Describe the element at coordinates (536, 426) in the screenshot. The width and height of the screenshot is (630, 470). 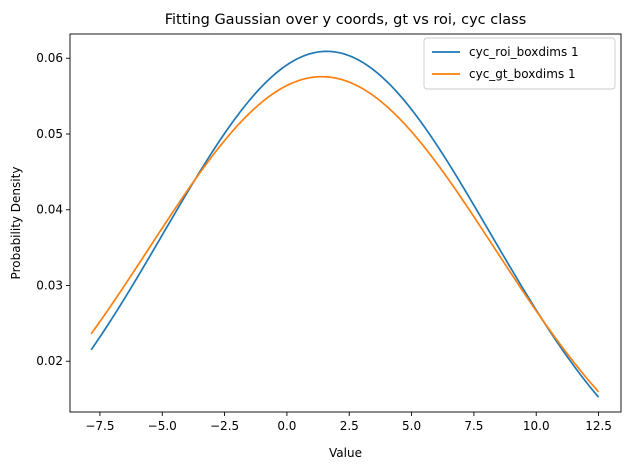
I see `x-tick-label: 10.0` at that location.